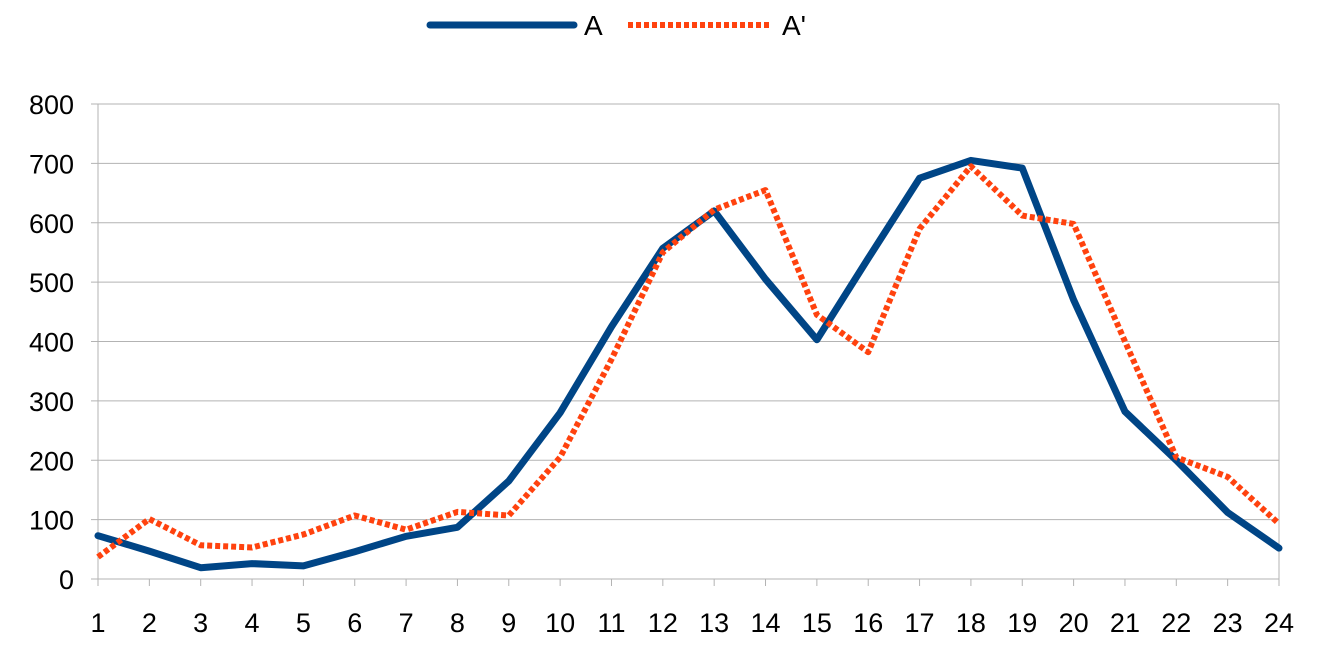 The height and width of the screenshot is (665, 1323). Describe the element at coordinates (200, 623) in the screenshot. I see `x-tick-label: 3` at that location.